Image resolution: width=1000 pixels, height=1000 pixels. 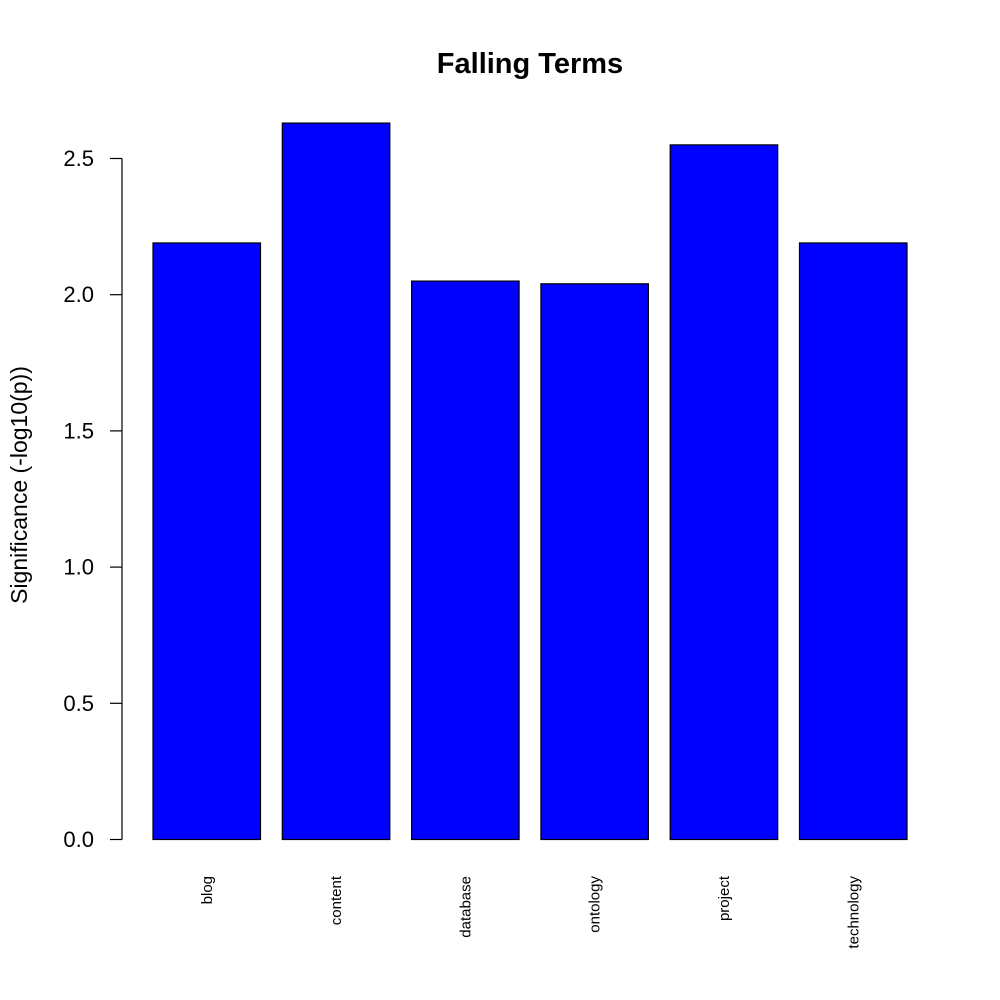 What do you see at coordinates (595, 904) in the screenshot?
I see `x-tick-label-ontology: ontology` at bounding box center [595, 904].